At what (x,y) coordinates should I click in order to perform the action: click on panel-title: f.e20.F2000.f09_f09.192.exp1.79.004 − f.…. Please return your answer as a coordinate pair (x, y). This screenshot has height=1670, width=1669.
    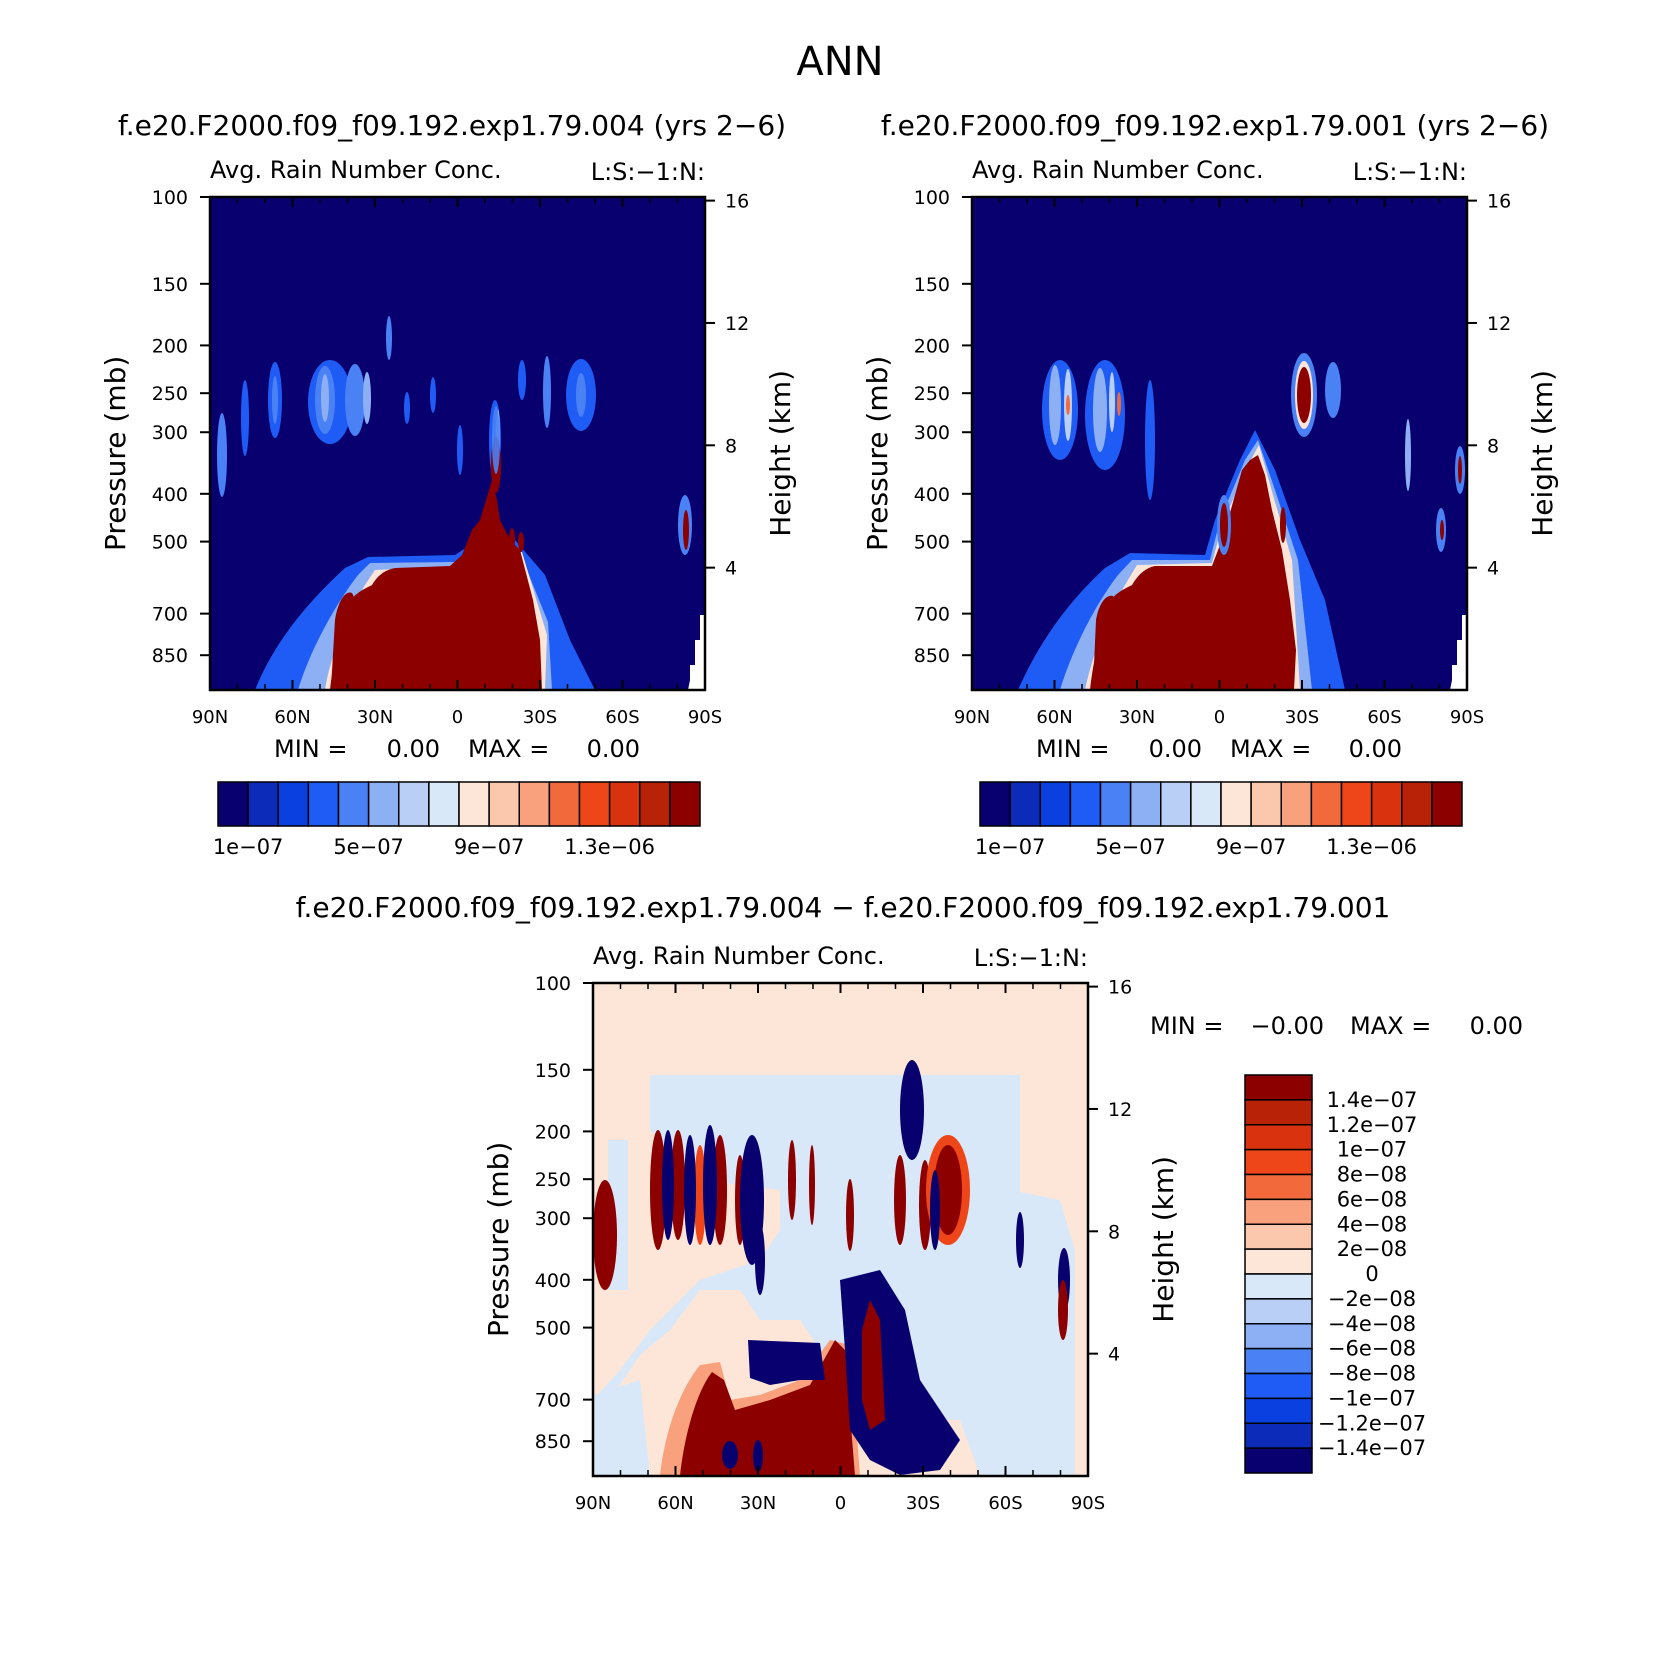
    Looking at the image, I should click on (843, 907).